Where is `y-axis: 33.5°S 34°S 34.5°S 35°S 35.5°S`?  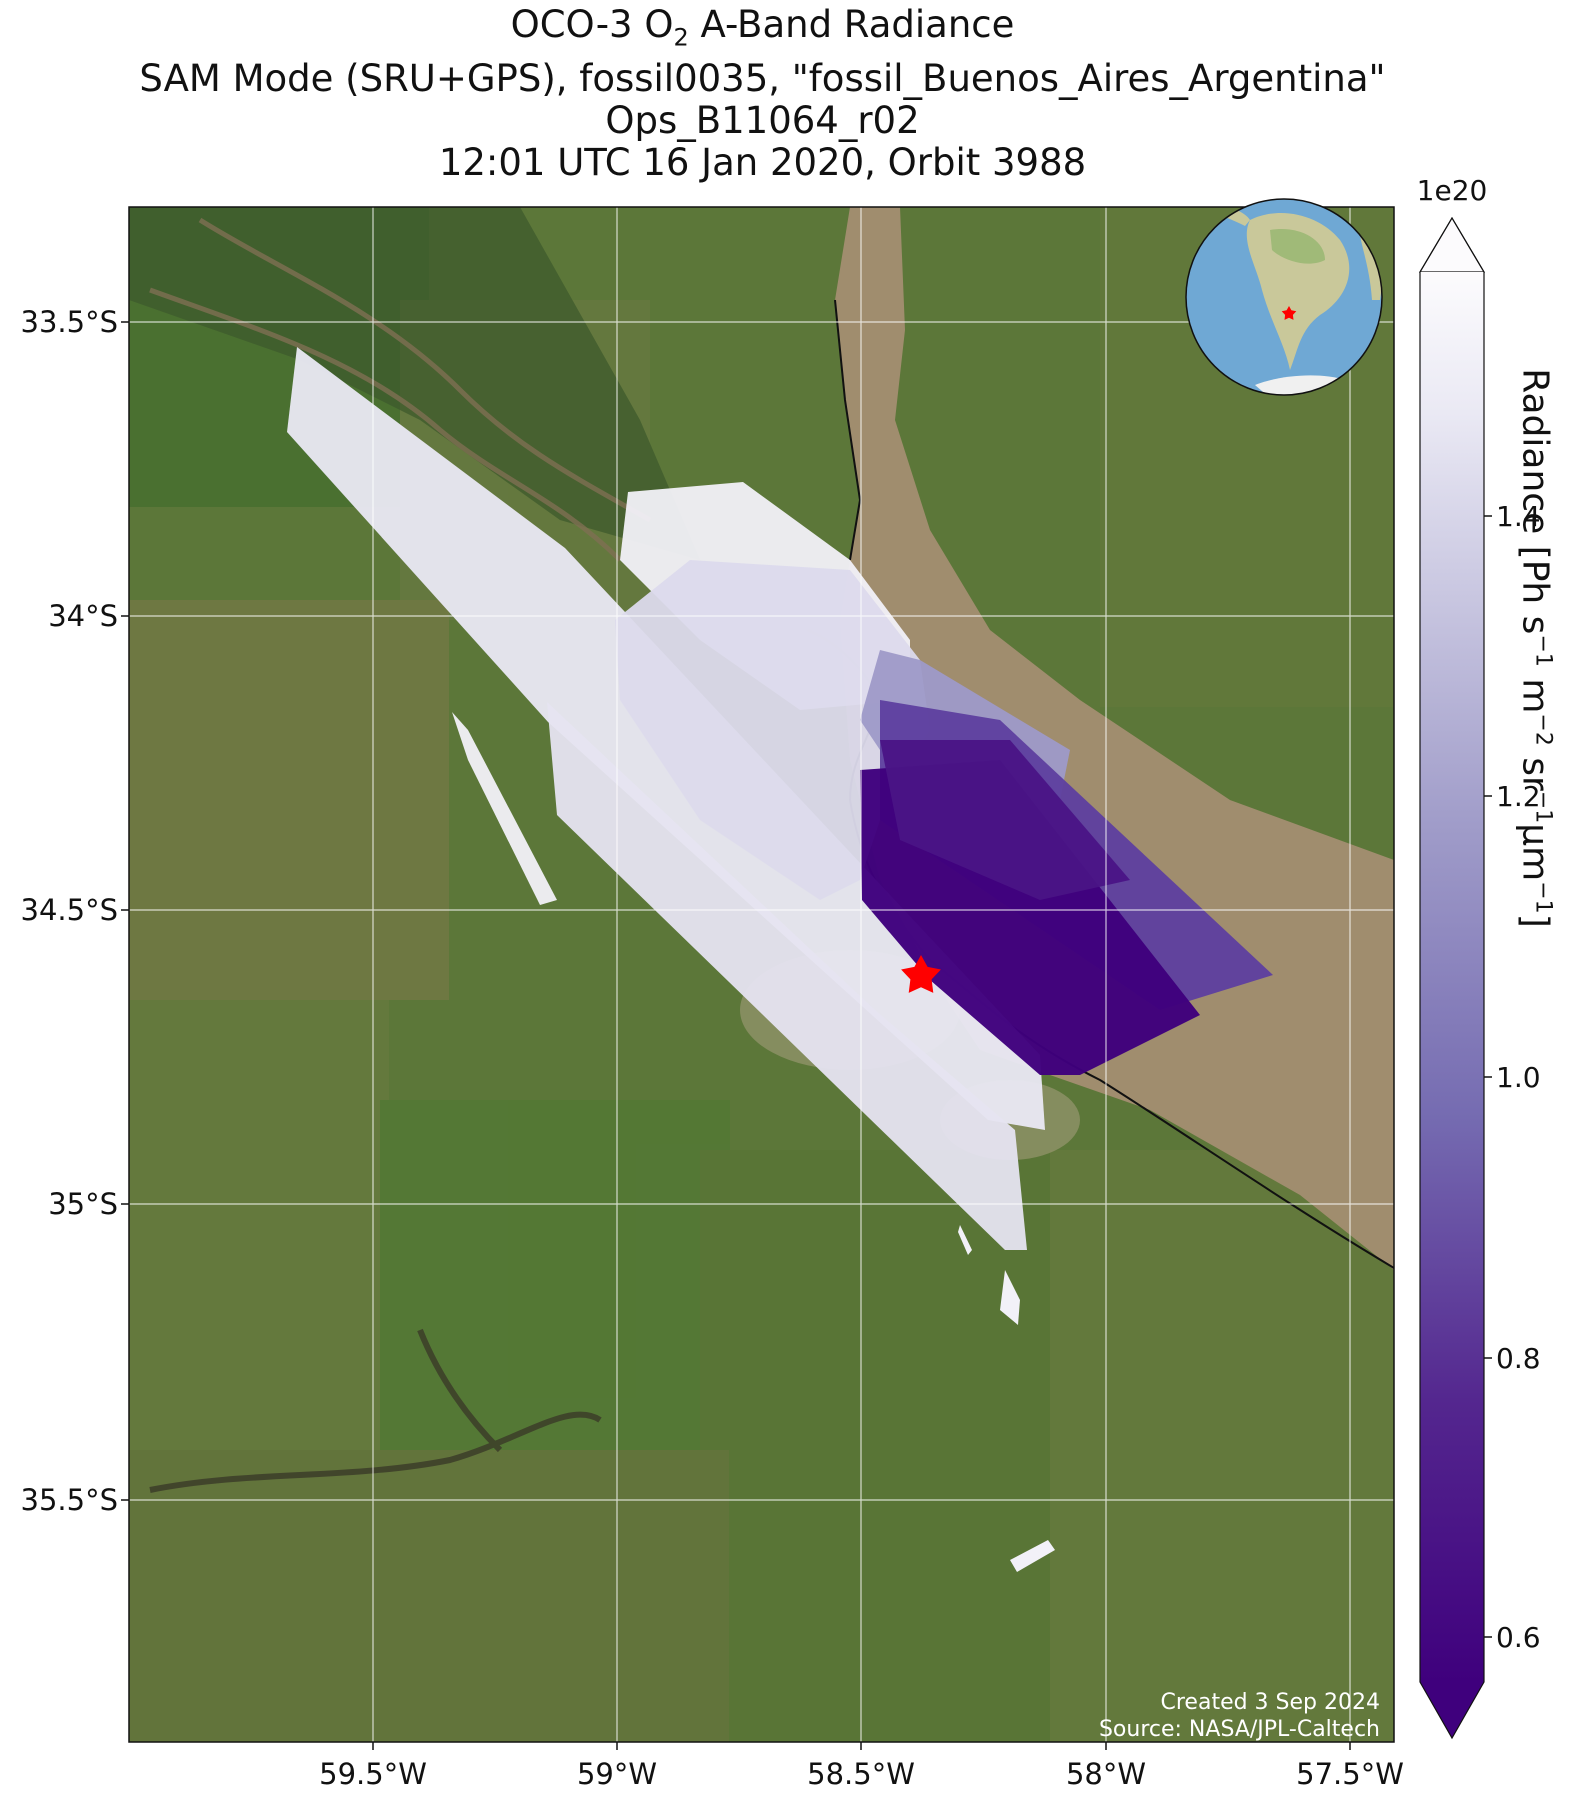 y-axis: 33.5°S 34°S 34.5°S 35°S 35.5°S is located at coordinates (75, 911).